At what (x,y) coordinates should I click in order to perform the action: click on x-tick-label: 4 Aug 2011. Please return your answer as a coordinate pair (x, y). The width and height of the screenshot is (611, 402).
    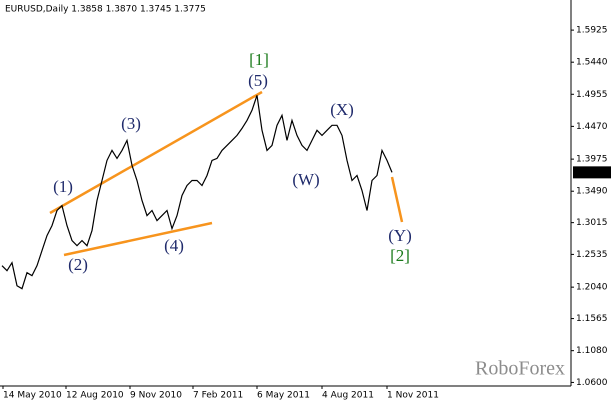
    Looking at the image, I should click on (348, 396).